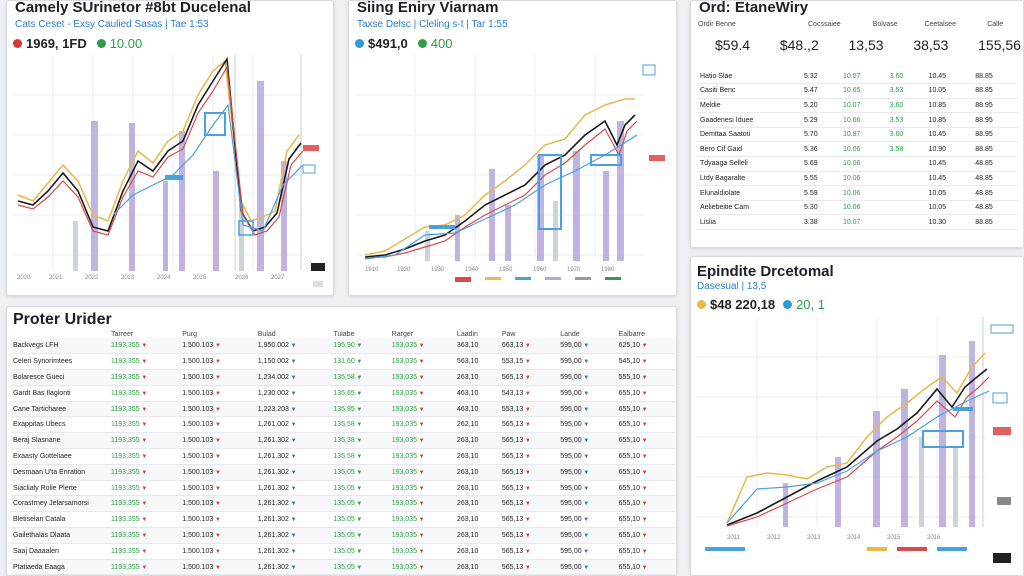 The height and width of the screenshot is (576, 1024). I want to click on order-row: Bero Cif Gaid 5.36 10.06 3.58 10.90 88.85, so click(858, 149).